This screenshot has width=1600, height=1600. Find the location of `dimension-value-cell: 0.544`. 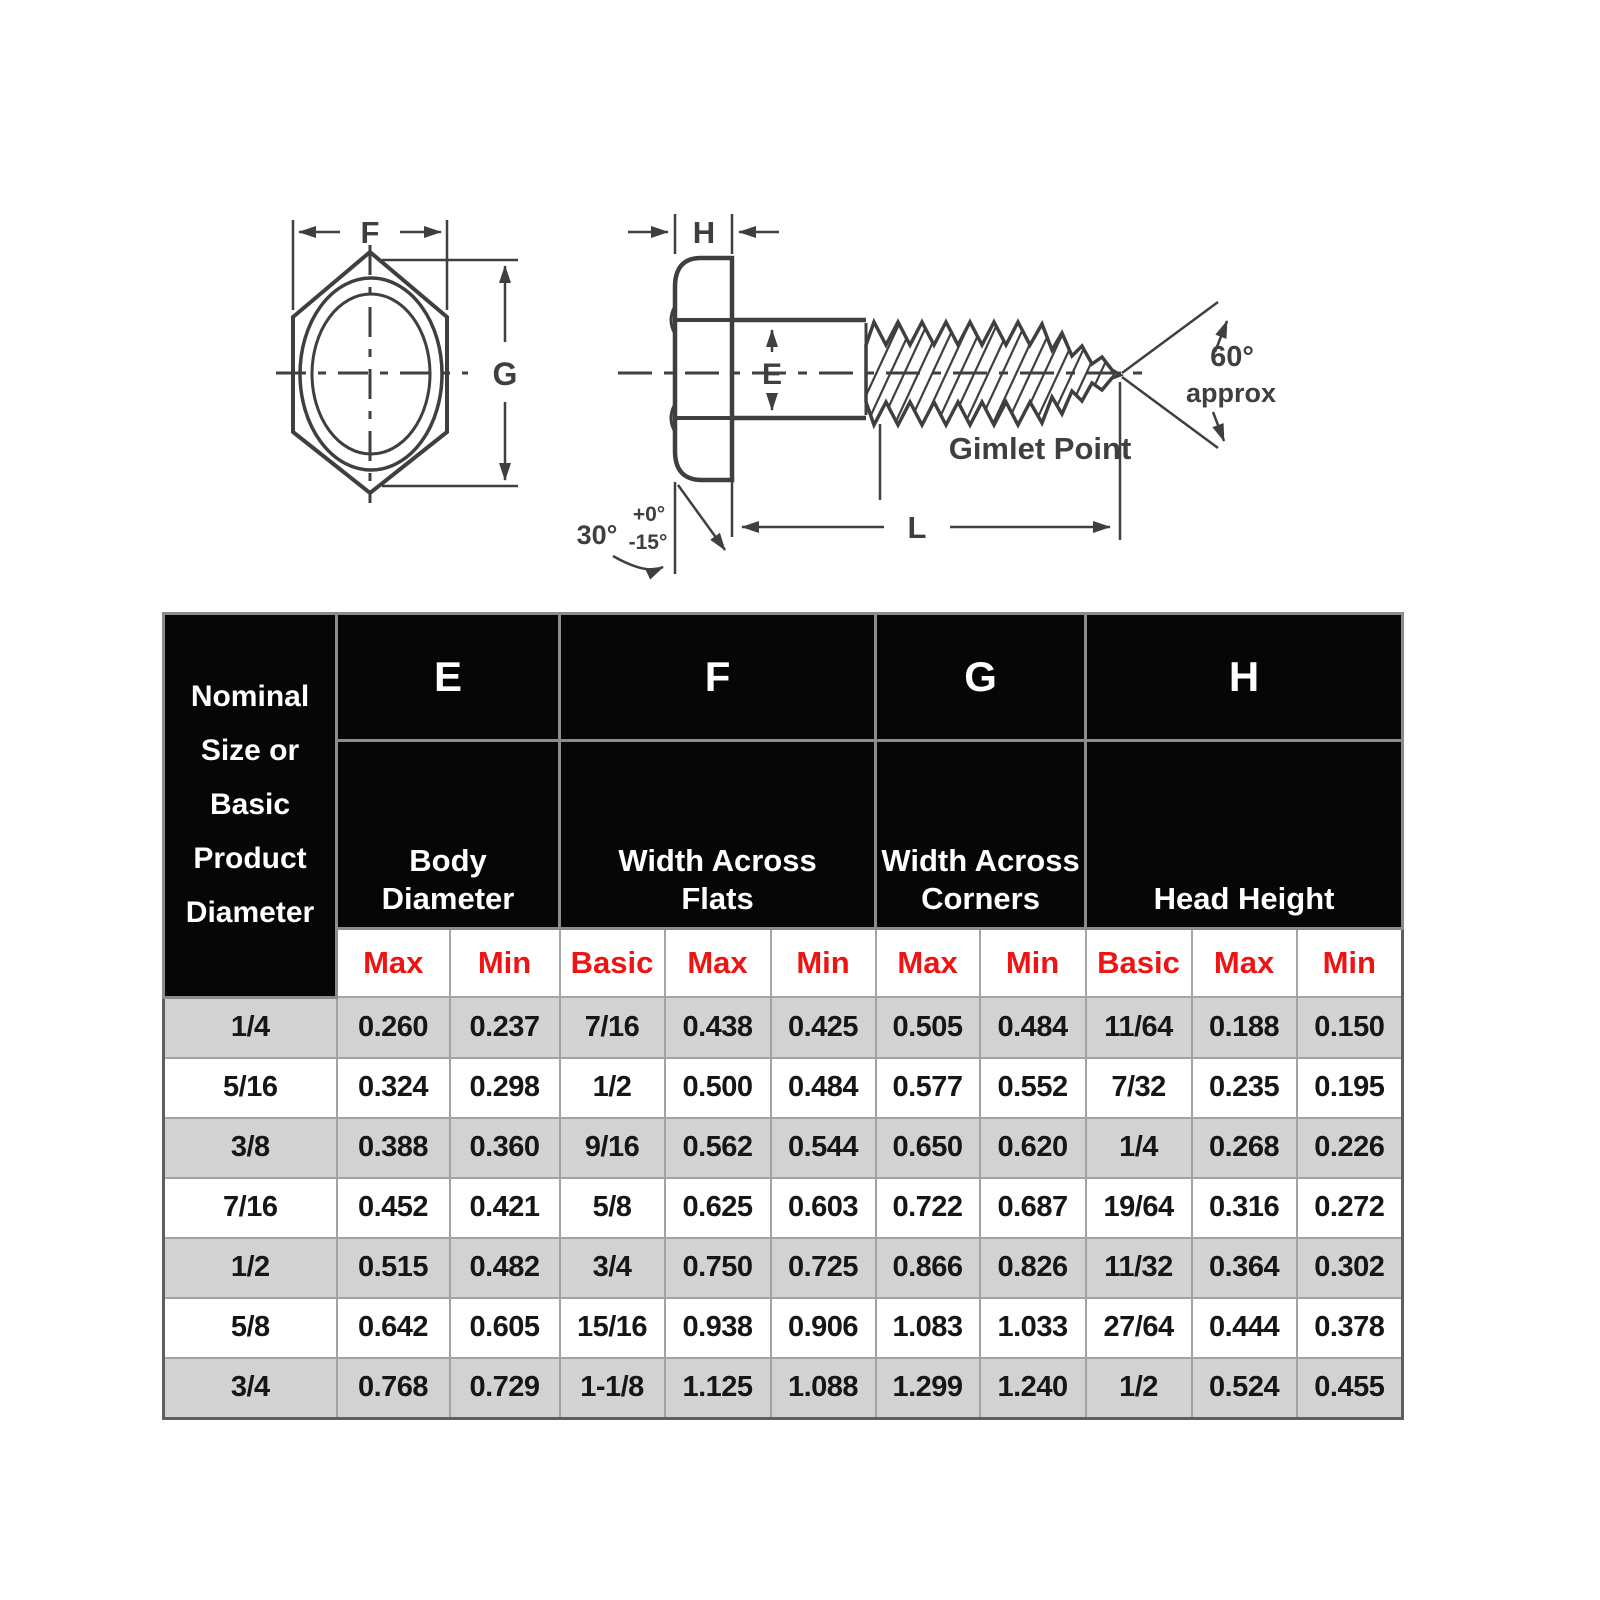

dimension-value-cell: 0.544 is located at coordinates (823, 1147).